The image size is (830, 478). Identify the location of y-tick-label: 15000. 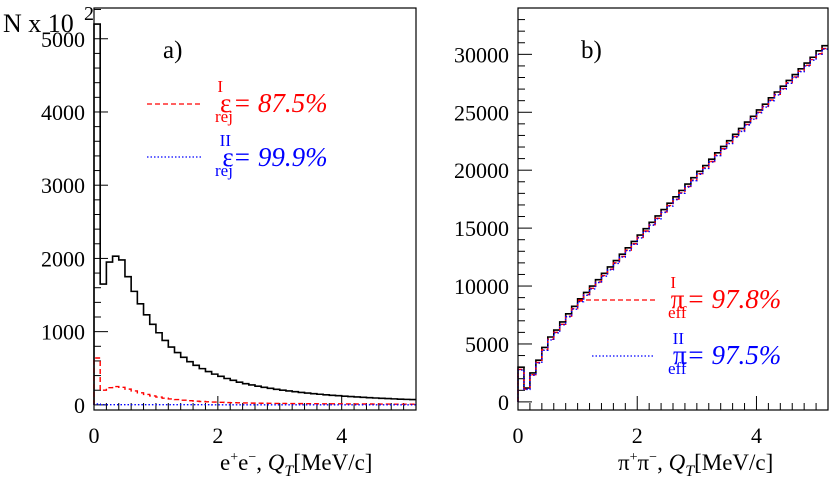
(481, 228).